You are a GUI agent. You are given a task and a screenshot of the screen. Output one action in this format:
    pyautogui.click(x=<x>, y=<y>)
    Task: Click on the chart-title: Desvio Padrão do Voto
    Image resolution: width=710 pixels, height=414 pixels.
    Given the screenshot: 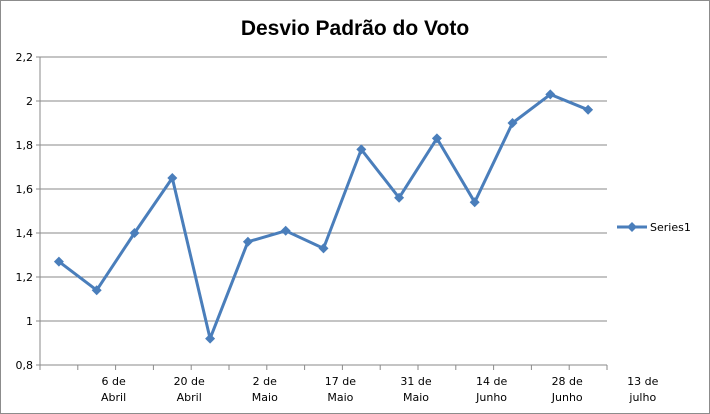 What is the action you would take?
    pyautogui.click(x=355, y=28)
    